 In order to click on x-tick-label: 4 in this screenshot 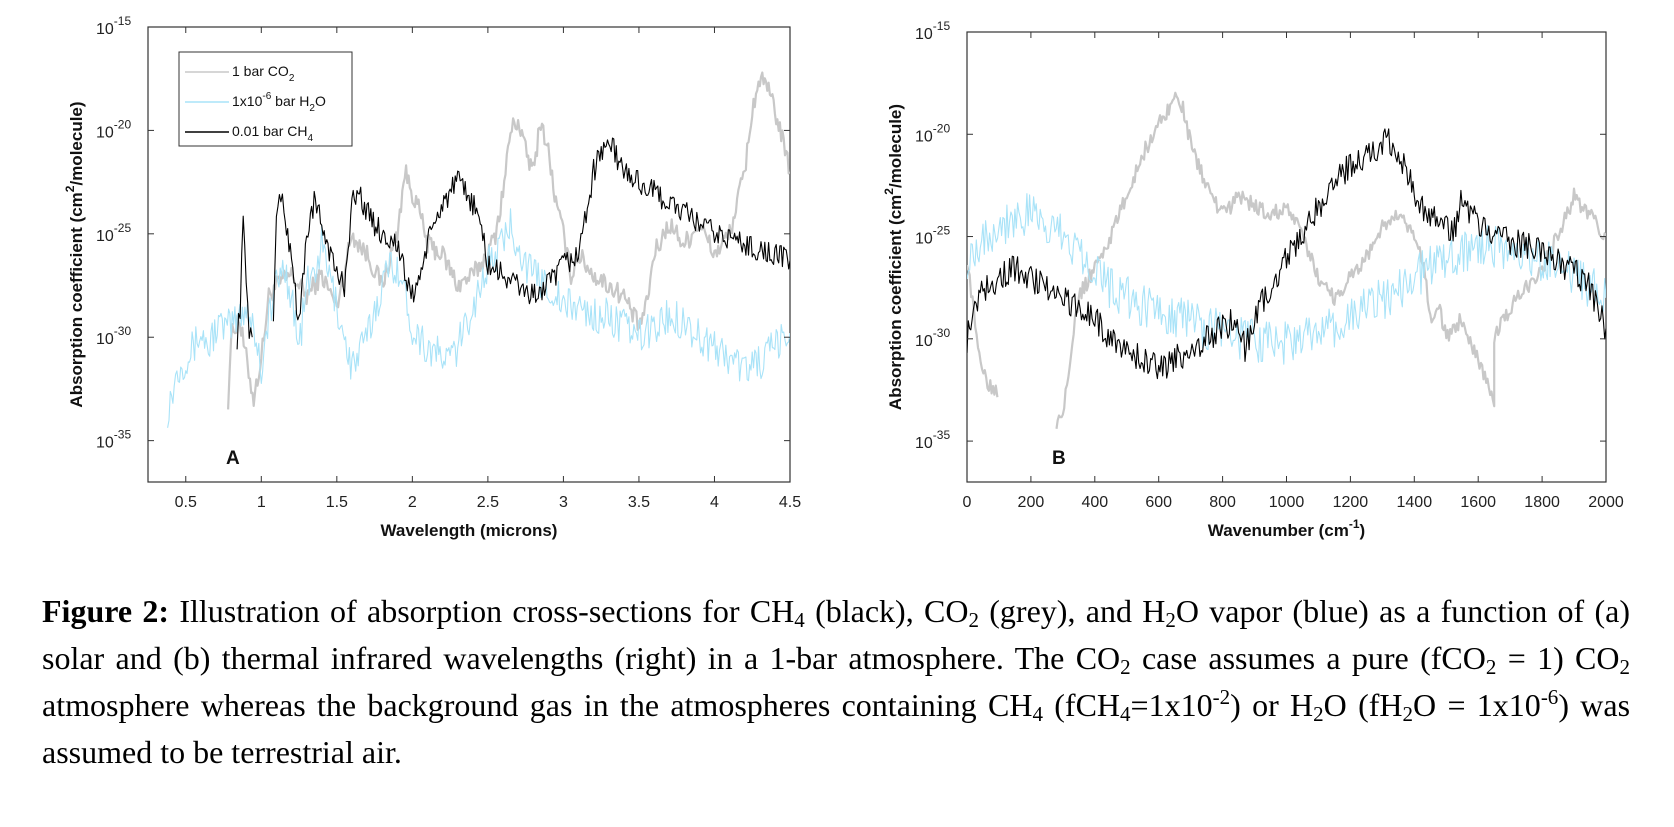, I will do `click(714, 502)`.